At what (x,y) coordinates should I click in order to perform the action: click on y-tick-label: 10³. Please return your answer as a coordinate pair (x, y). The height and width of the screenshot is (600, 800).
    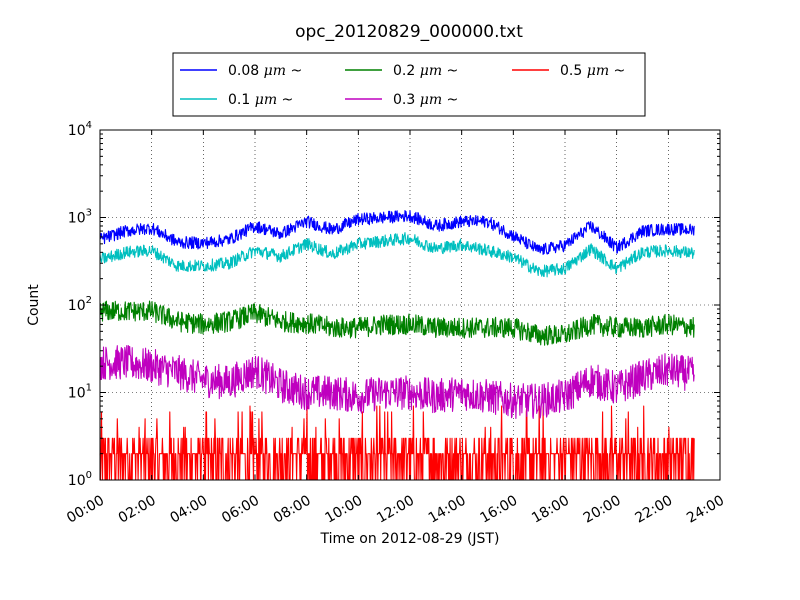
    Looking at the image, I should click on (80, 217).